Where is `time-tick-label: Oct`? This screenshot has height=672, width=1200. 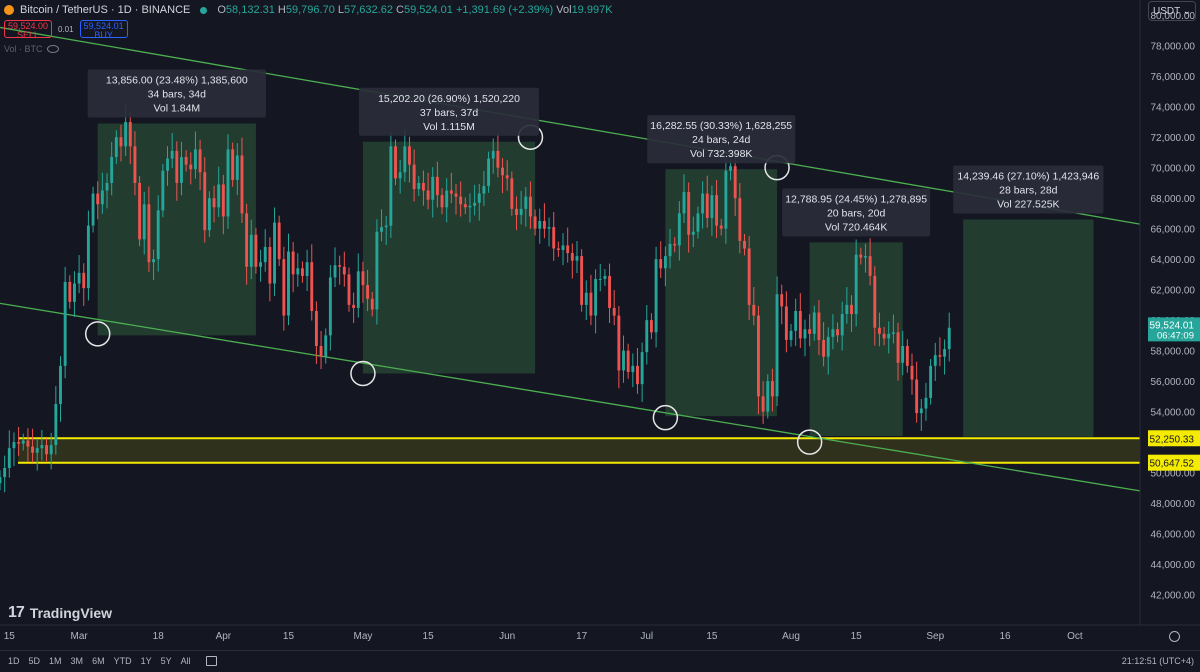
time-tick-label: Oct is located at coordinates (1075, 636).